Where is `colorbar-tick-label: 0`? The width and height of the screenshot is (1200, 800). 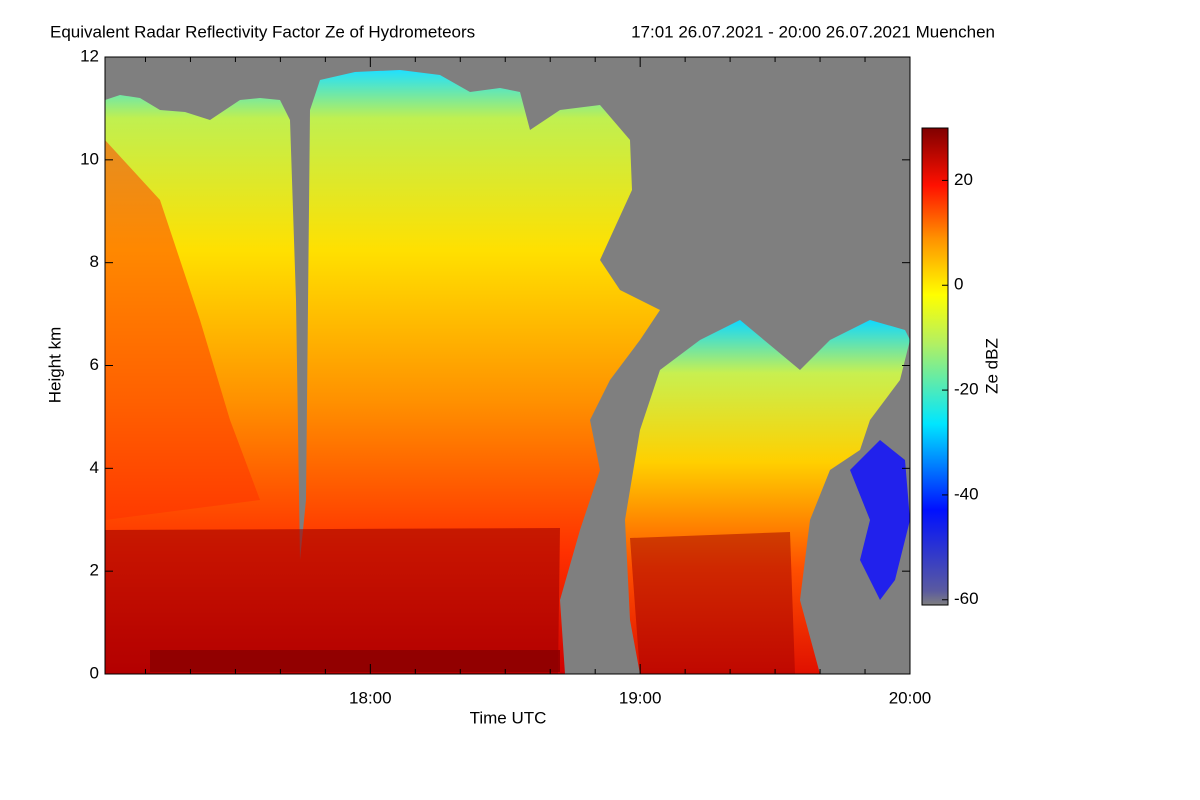 colorbar-tick-label: 0 is located at coordinates (958, 284).